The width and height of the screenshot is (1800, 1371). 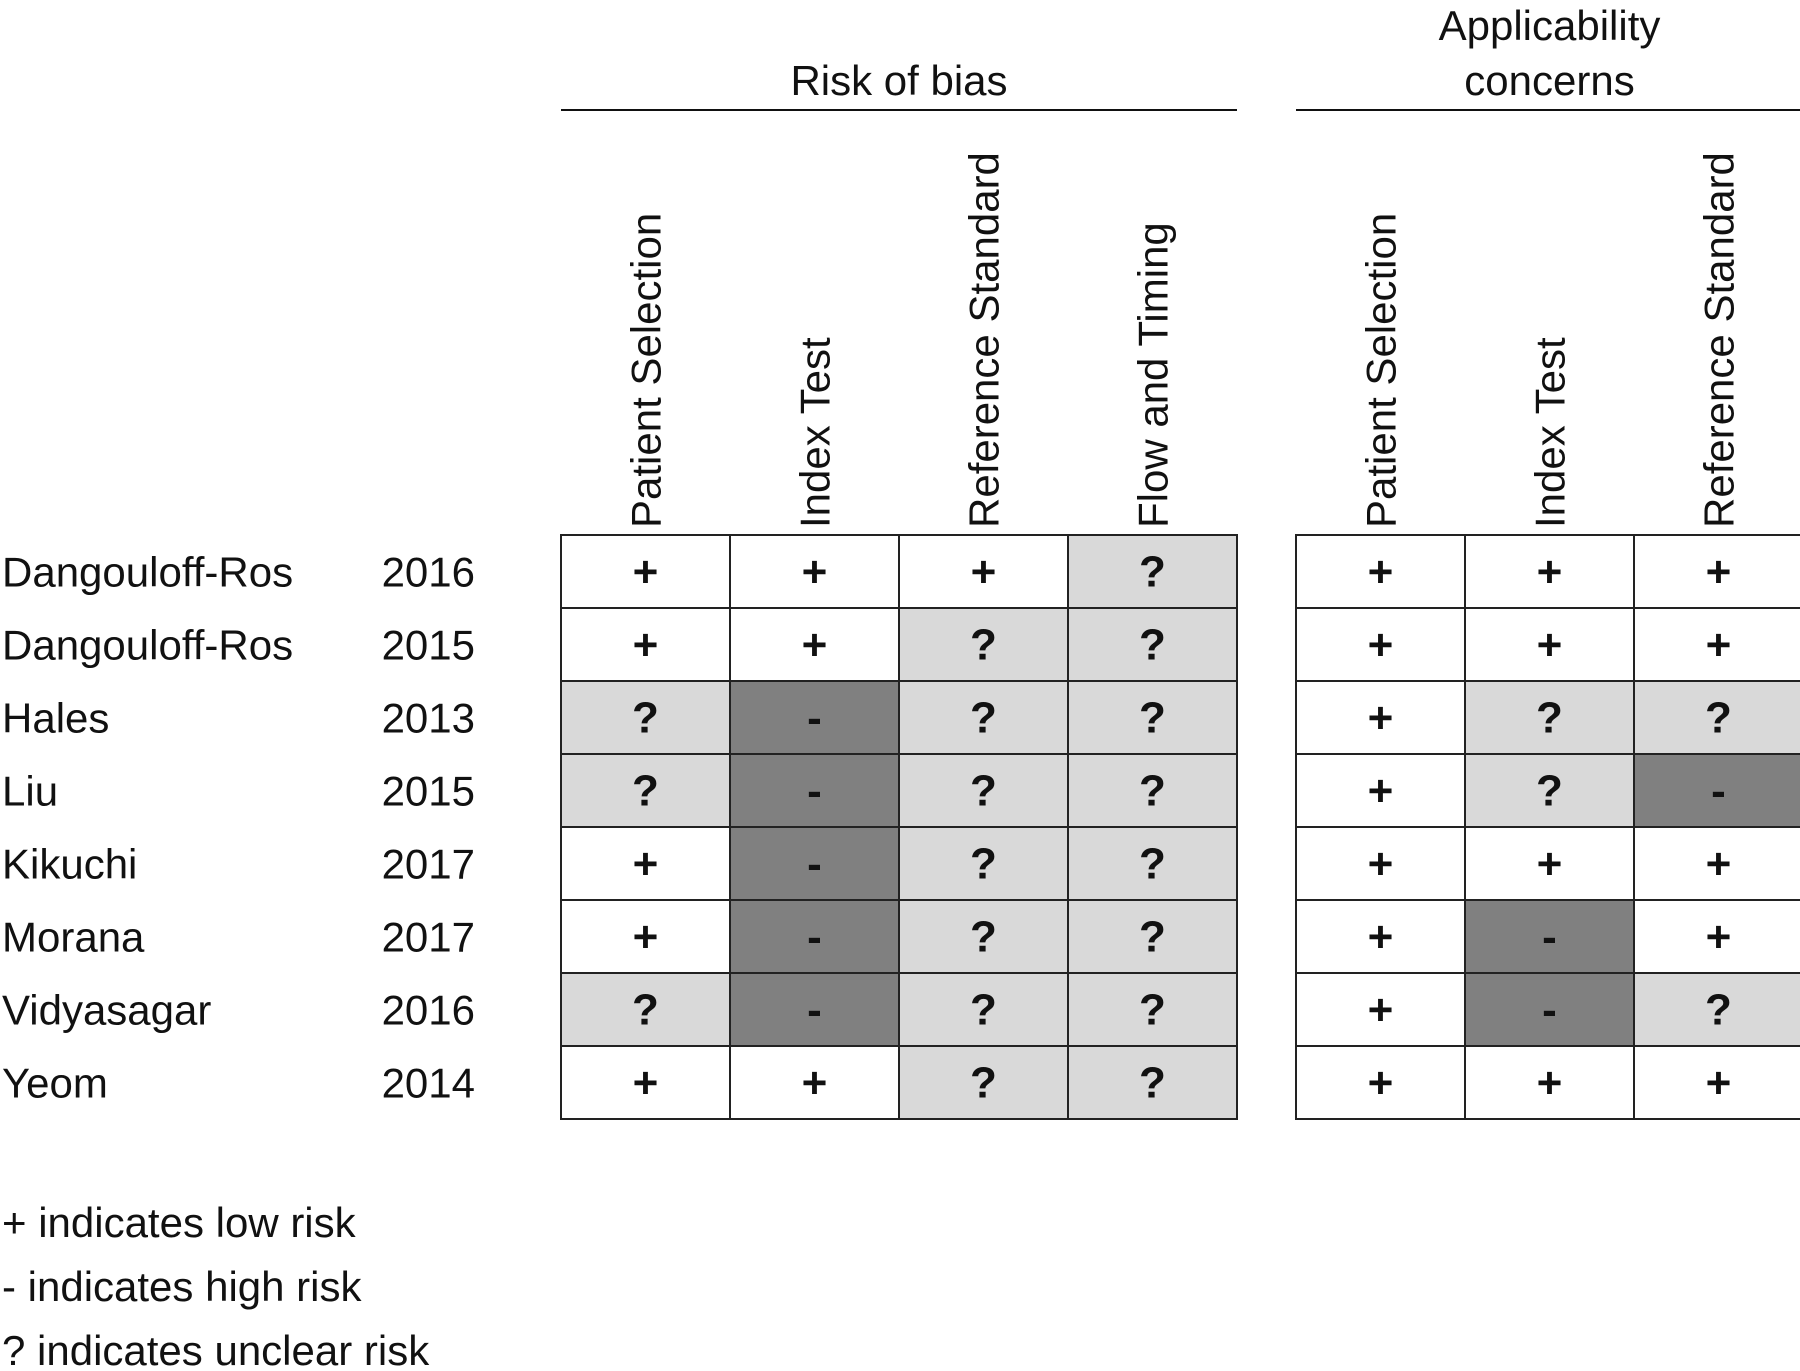 What do you see at coordinates (182, 1286) in the screenshot?
I see `legend-item: - indicates high risk` at bounding box center [182, 1286].